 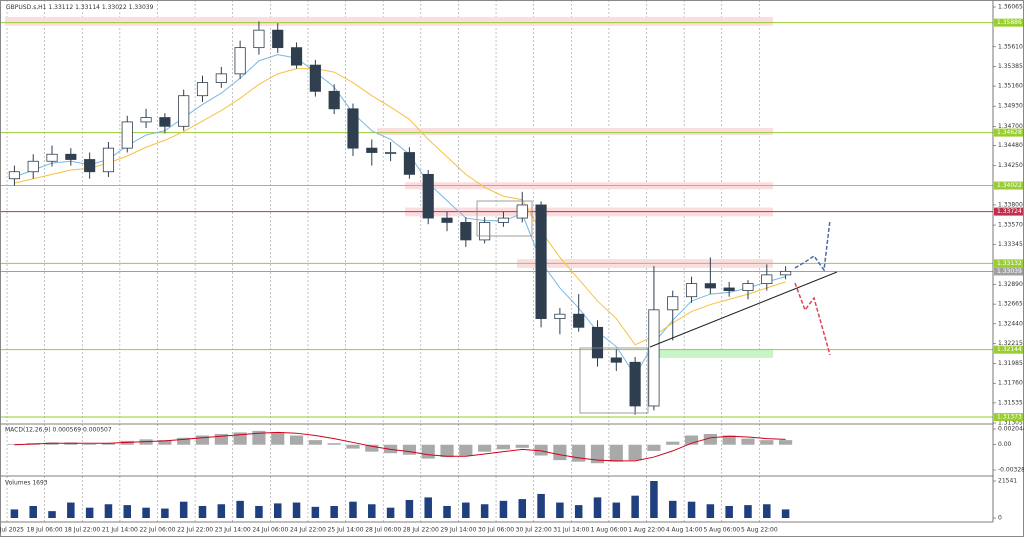 I want to click on trend-line, so click(x=743, y=309).